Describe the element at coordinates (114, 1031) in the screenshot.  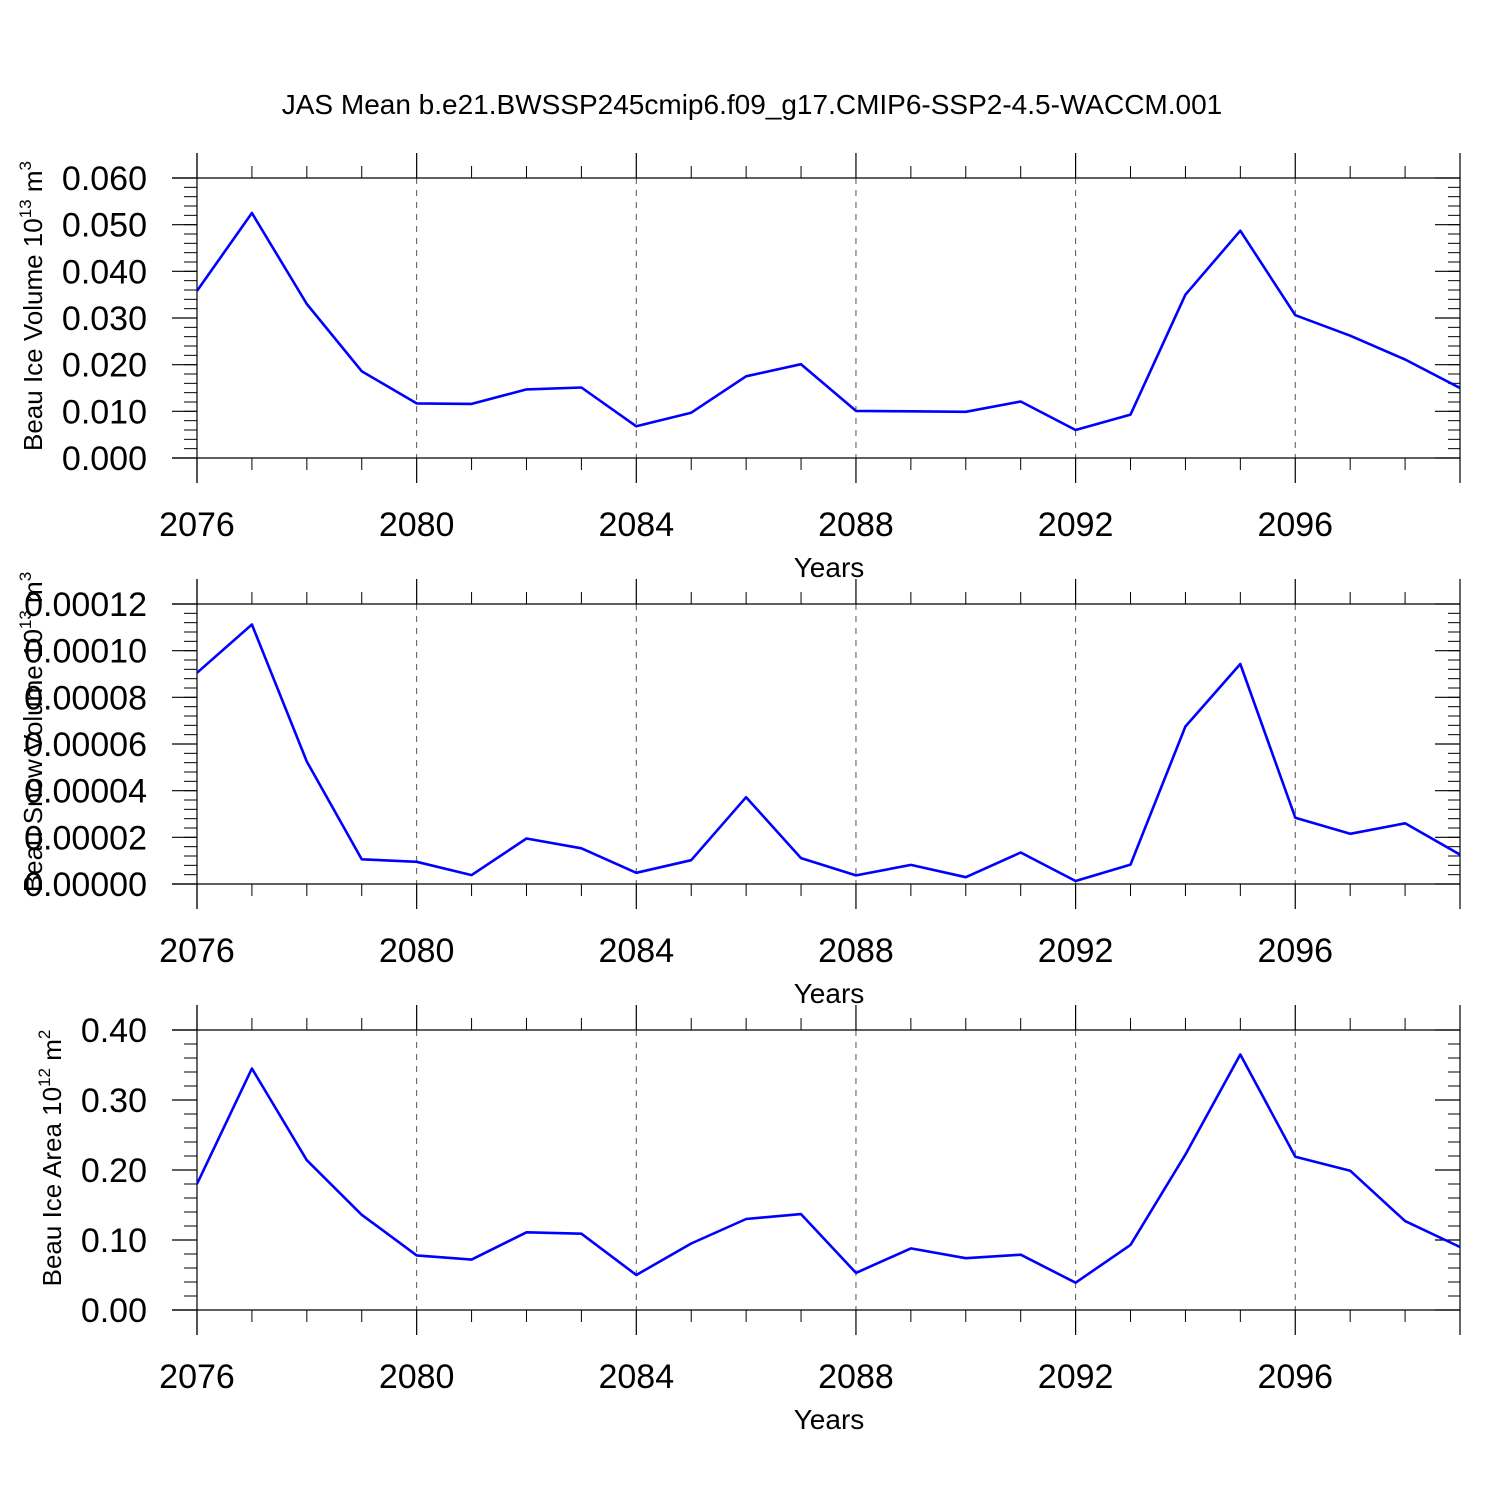
I see `y-tick-label: 0.40` at that location.